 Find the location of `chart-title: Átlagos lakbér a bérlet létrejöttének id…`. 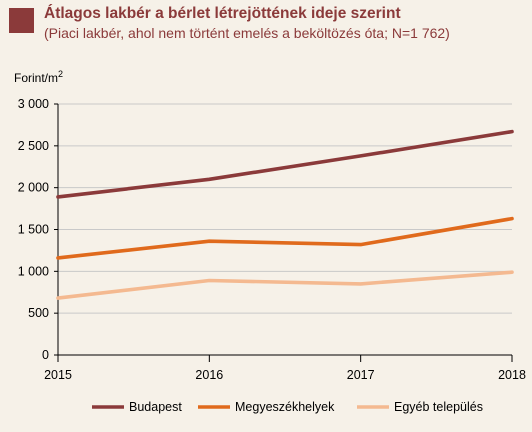

chart-title: Átlagos lakbér a bérlet létrejöttének id… is located at coordinates (222, 13).